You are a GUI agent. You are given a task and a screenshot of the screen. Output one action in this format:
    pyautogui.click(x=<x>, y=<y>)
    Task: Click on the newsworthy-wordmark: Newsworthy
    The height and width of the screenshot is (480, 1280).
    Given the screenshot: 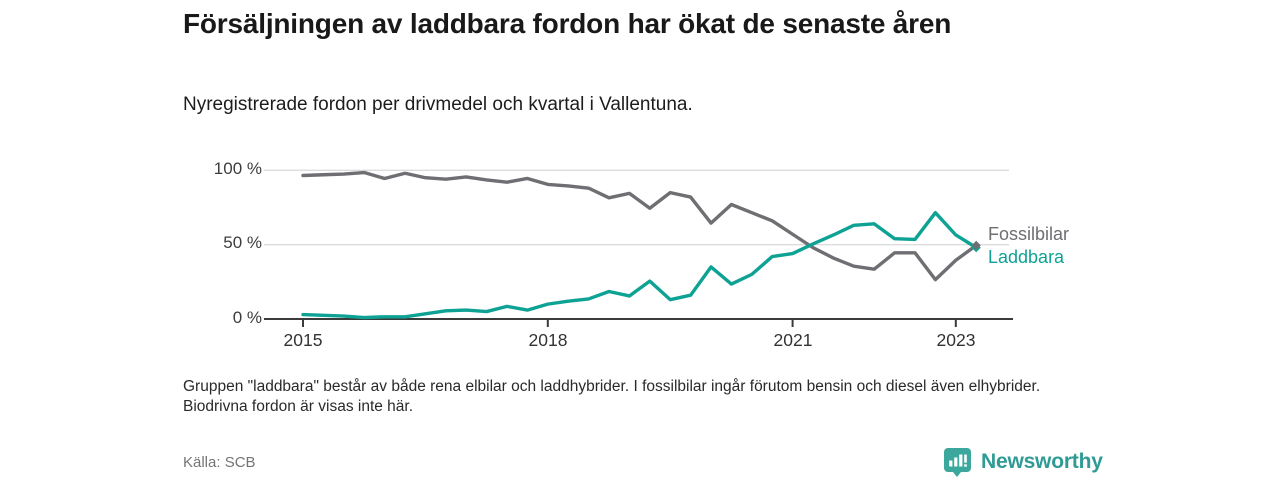 What is the action you would take?
    pyautogui.click(x=1042, y=461)
    